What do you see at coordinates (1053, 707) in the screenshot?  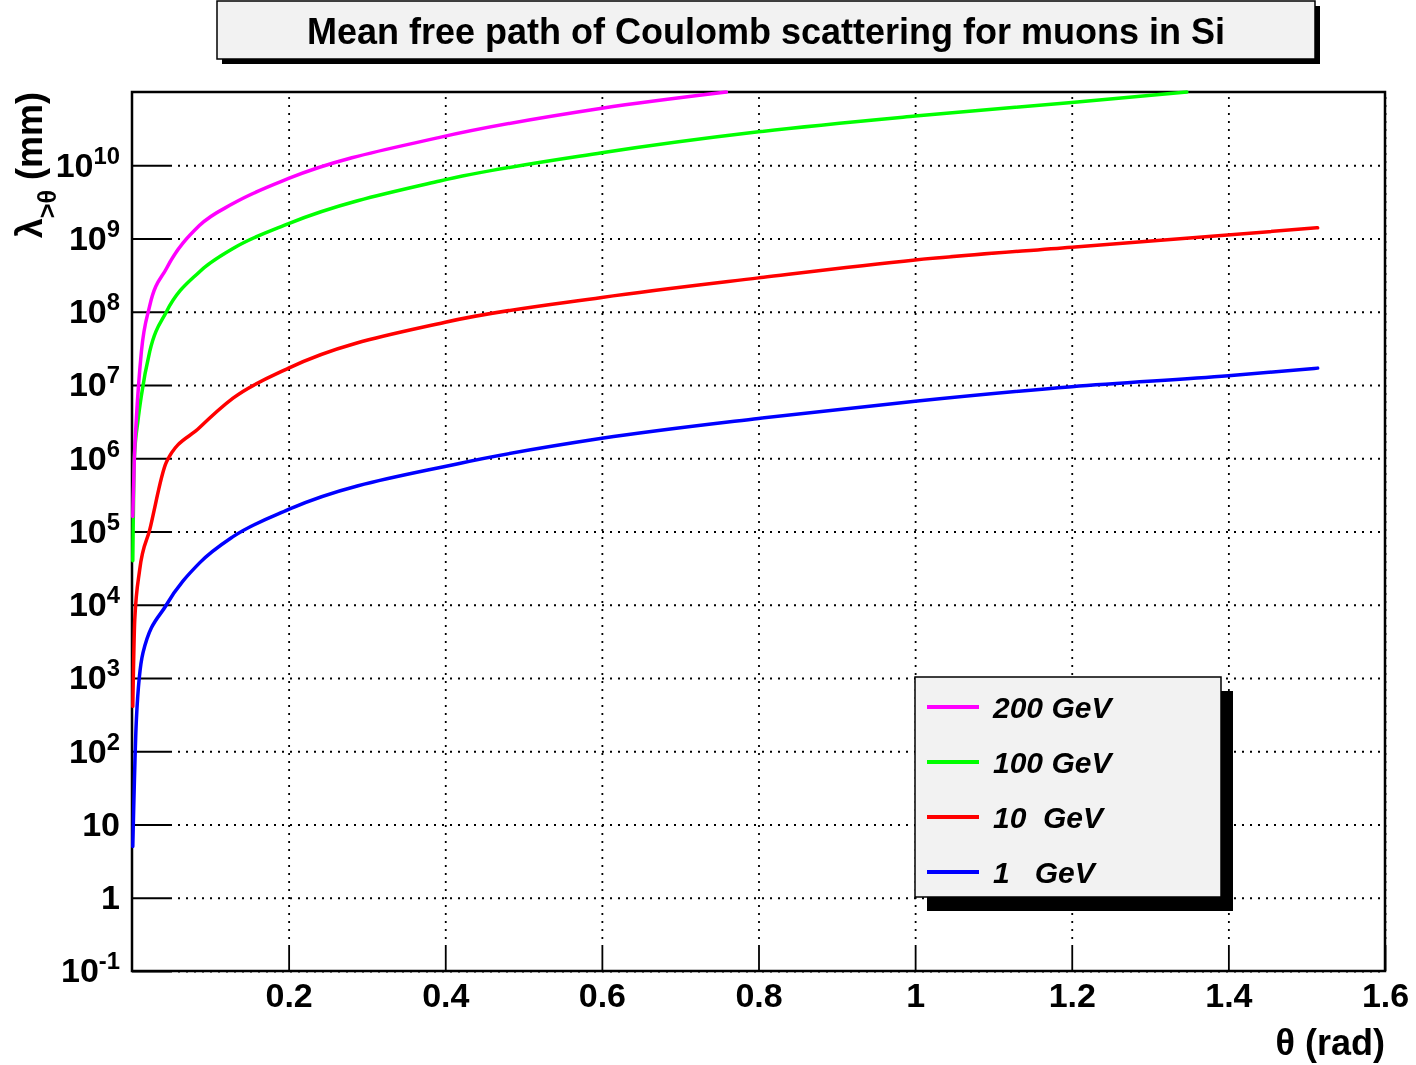 I see `legend-label: 200 GeV` at bounding box center [1053, 707].